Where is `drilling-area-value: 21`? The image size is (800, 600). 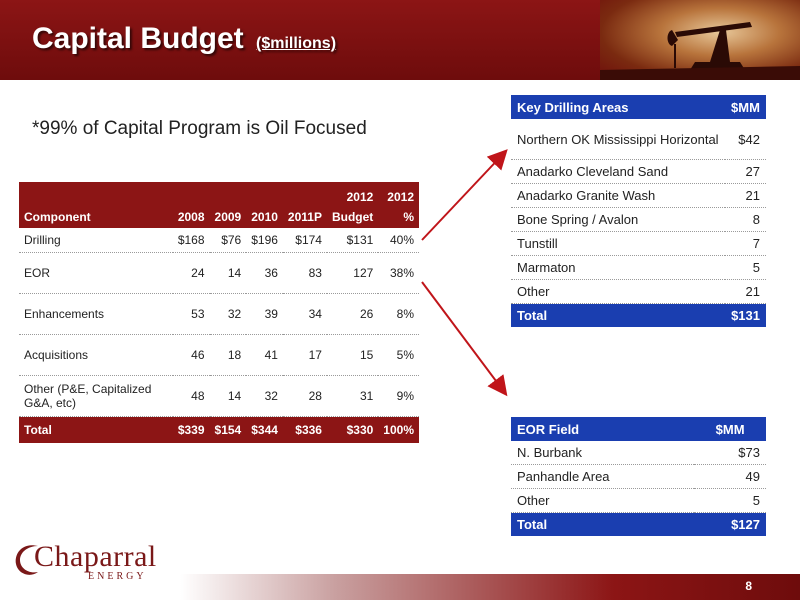
drilling-area-value: 21 is located at coordinates (745, 195).